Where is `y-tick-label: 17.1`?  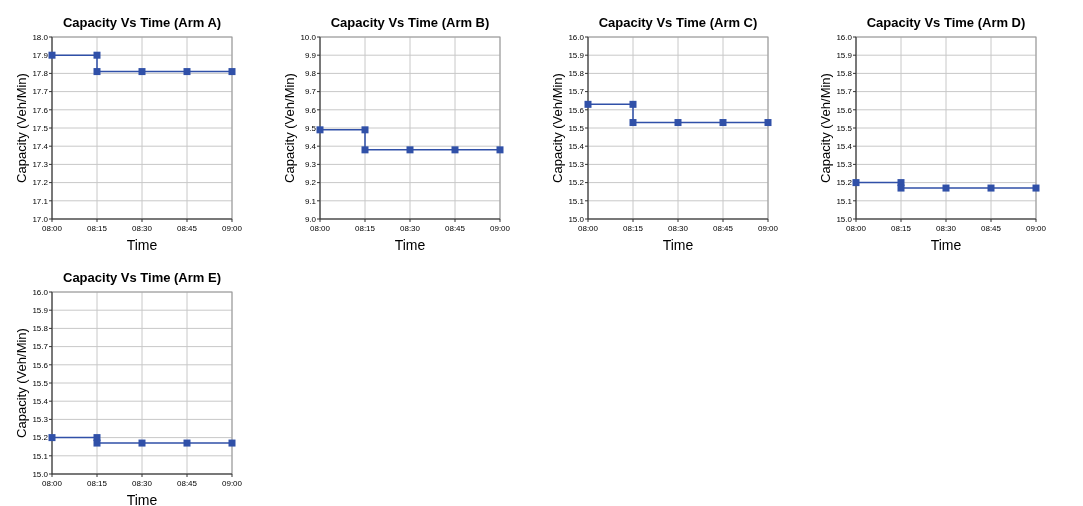
y-tick-label: 17.1 is located at coordinates (40, 201).